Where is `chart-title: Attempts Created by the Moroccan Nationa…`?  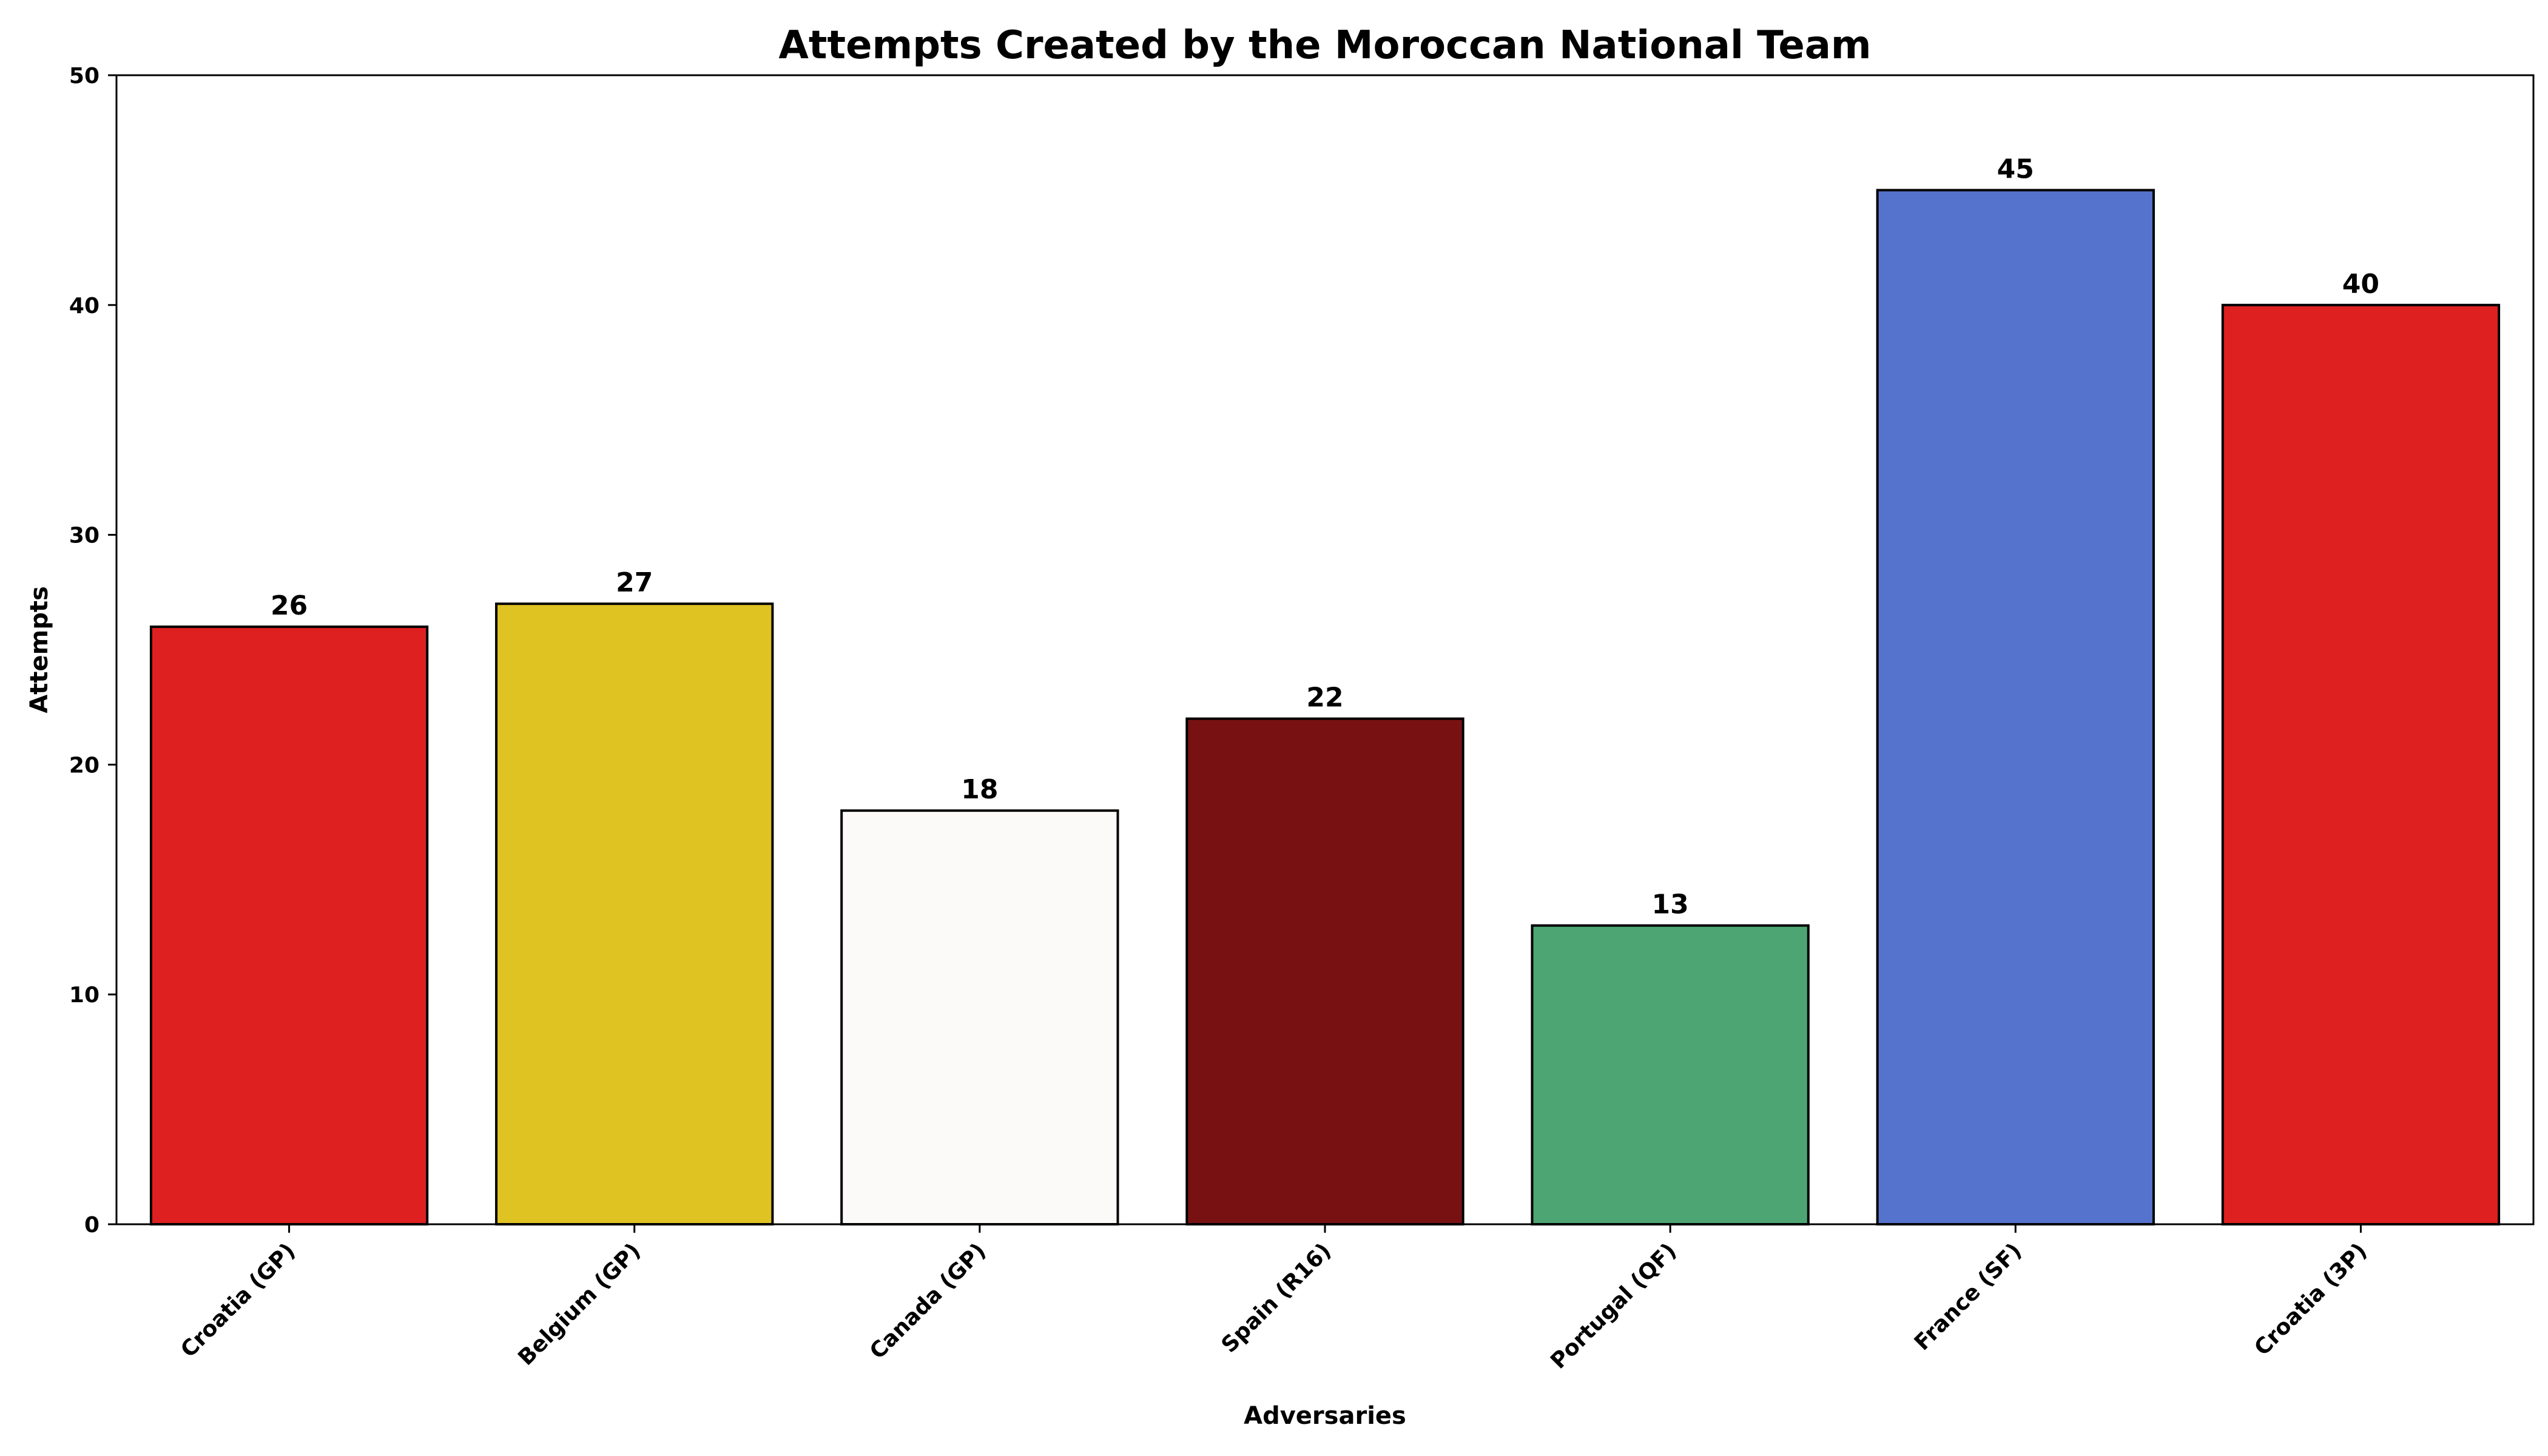
chart-title: Attempts Created by the Moroccan Nationa… is located at coordinates (1324, 45).